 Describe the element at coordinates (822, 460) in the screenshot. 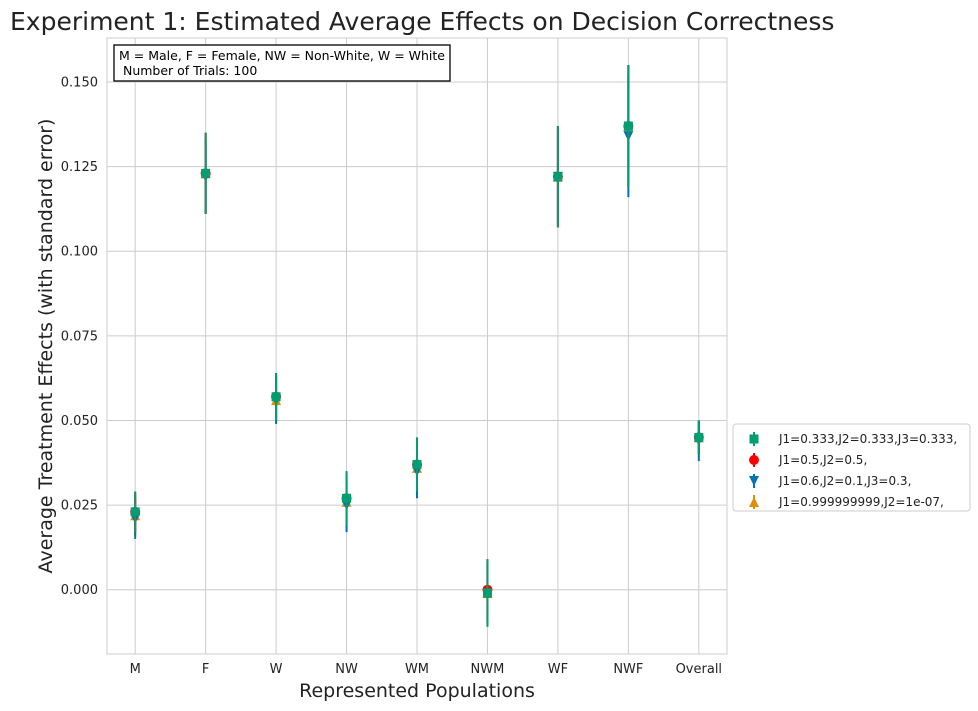

I see `legend-label: J1=0.5,J2=0.5,` at that location.